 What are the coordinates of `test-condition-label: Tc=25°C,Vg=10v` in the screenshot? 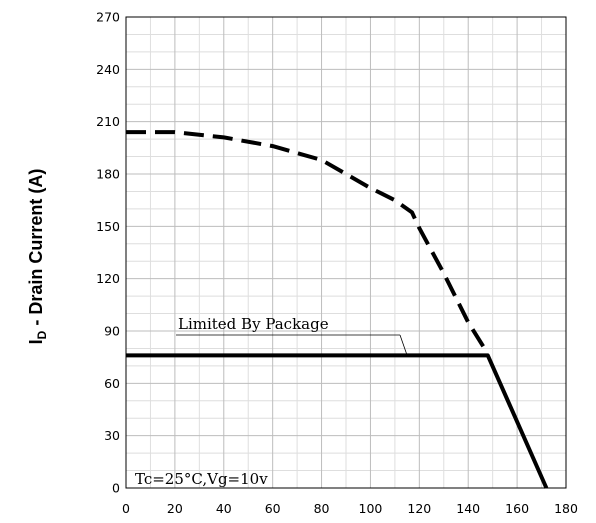 It's located at (201, 479).